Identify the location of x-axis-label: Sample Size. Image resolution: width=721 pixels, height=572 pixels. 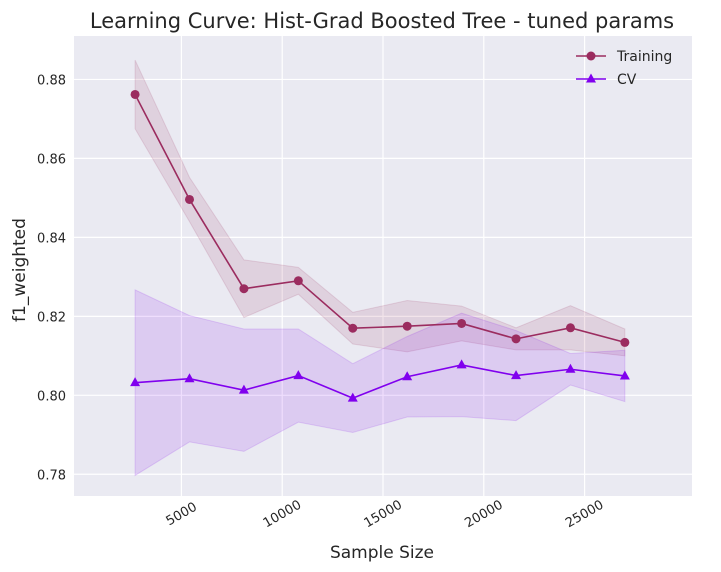
(382, 553).